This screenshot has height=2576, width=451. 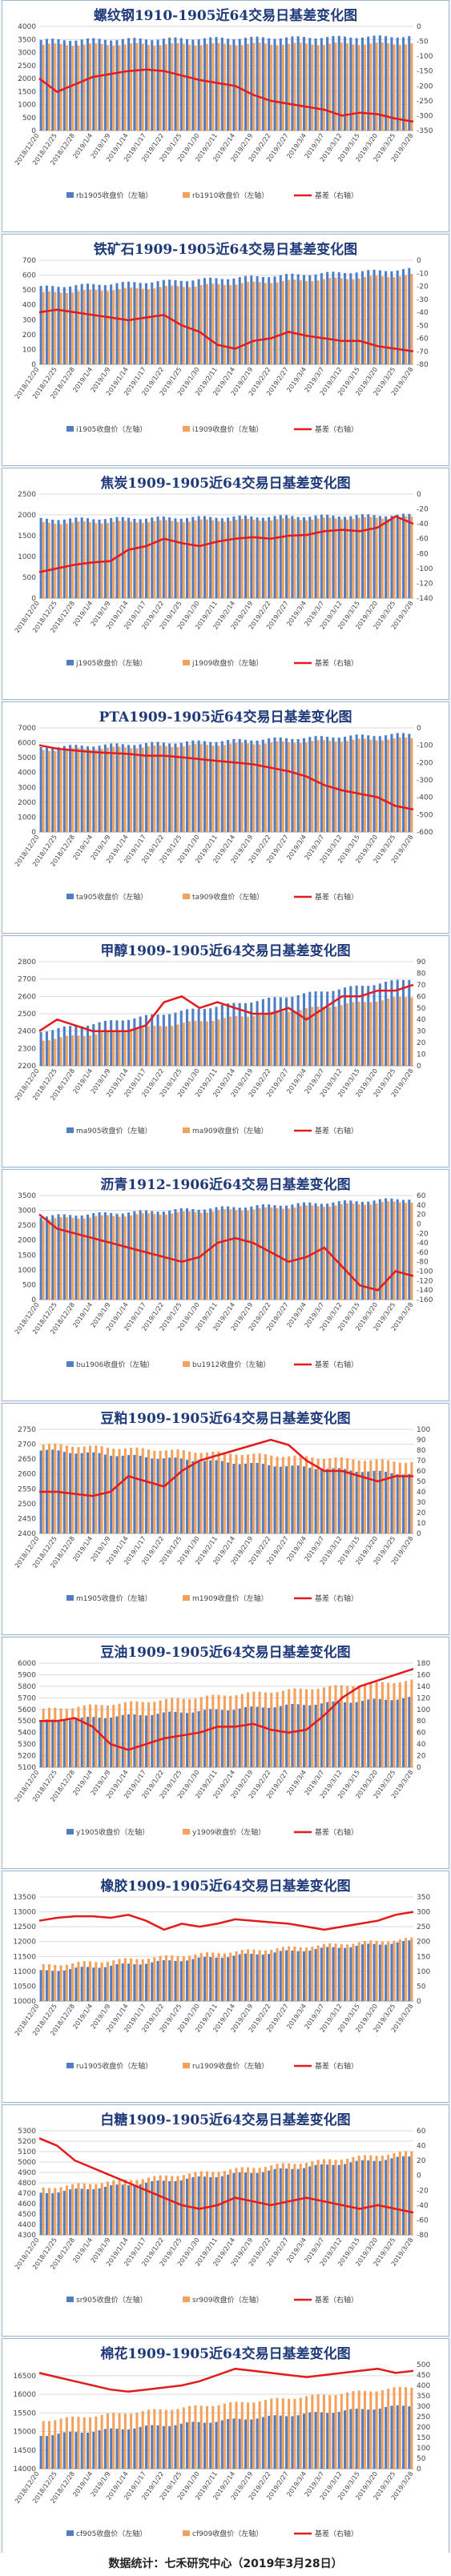 What do you see at coordinates (423, 2438) in the screenshot?
I see `y-right-tick-label: 150` at bounding box center [423, 2438].